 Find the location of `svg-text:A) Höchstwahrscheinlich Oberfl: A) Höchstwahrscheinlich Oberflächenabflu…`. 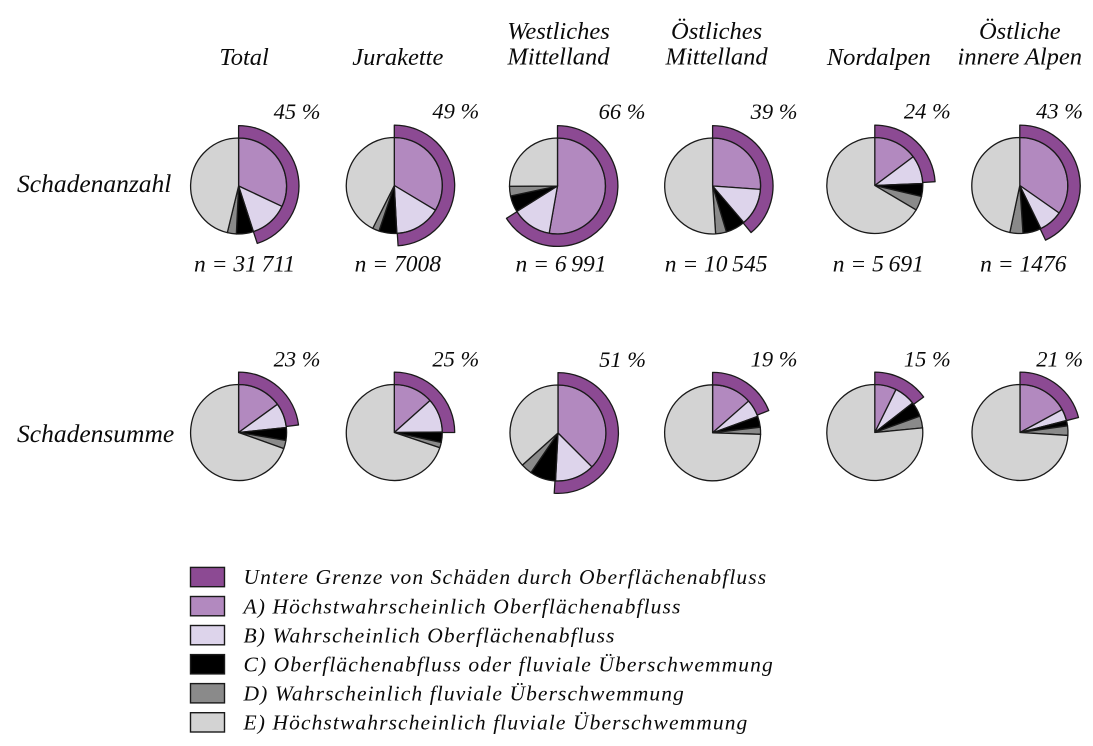

svg-text:A) Höchstwahrscheinlich Oberfl: A) Höchstwahrscheinlich Oberflächenabflu… is located at coordinates (462, 606).